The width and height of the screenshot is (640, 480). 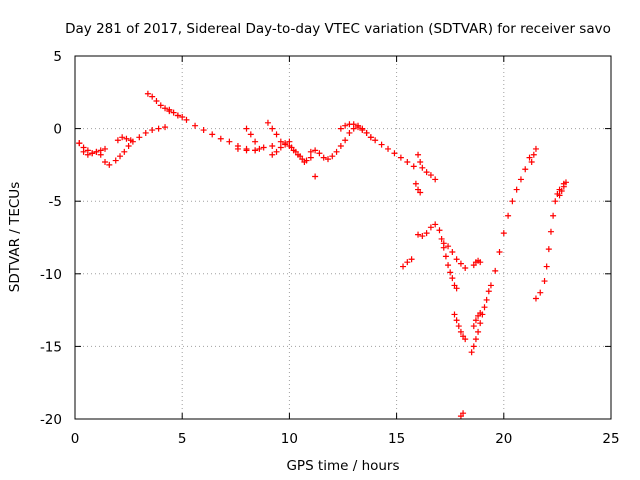 I want to click on y-tick-label: -20, so click(x=51, y=420).